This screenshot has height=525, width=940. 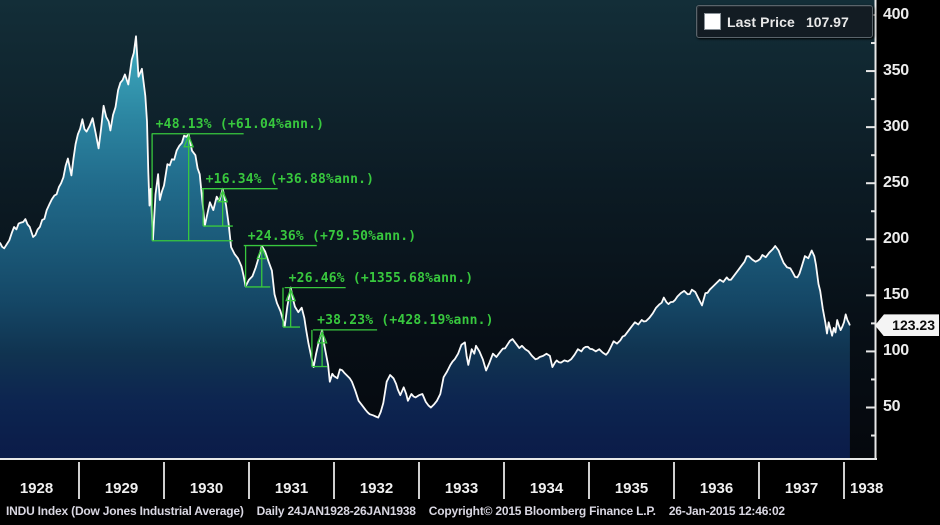 I want to click on year-label: 1928, so click(x=36, y=488).